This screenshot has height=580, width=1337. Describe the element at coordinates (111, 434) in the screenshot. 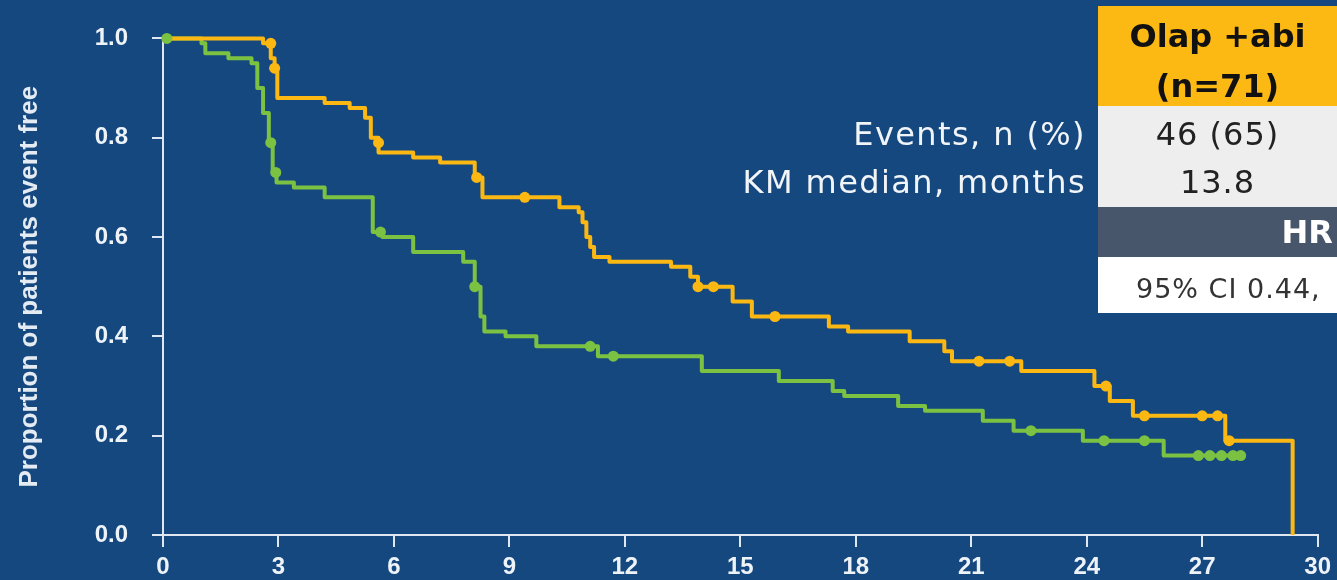

I see `y-tick-label: 0.2` at that location.